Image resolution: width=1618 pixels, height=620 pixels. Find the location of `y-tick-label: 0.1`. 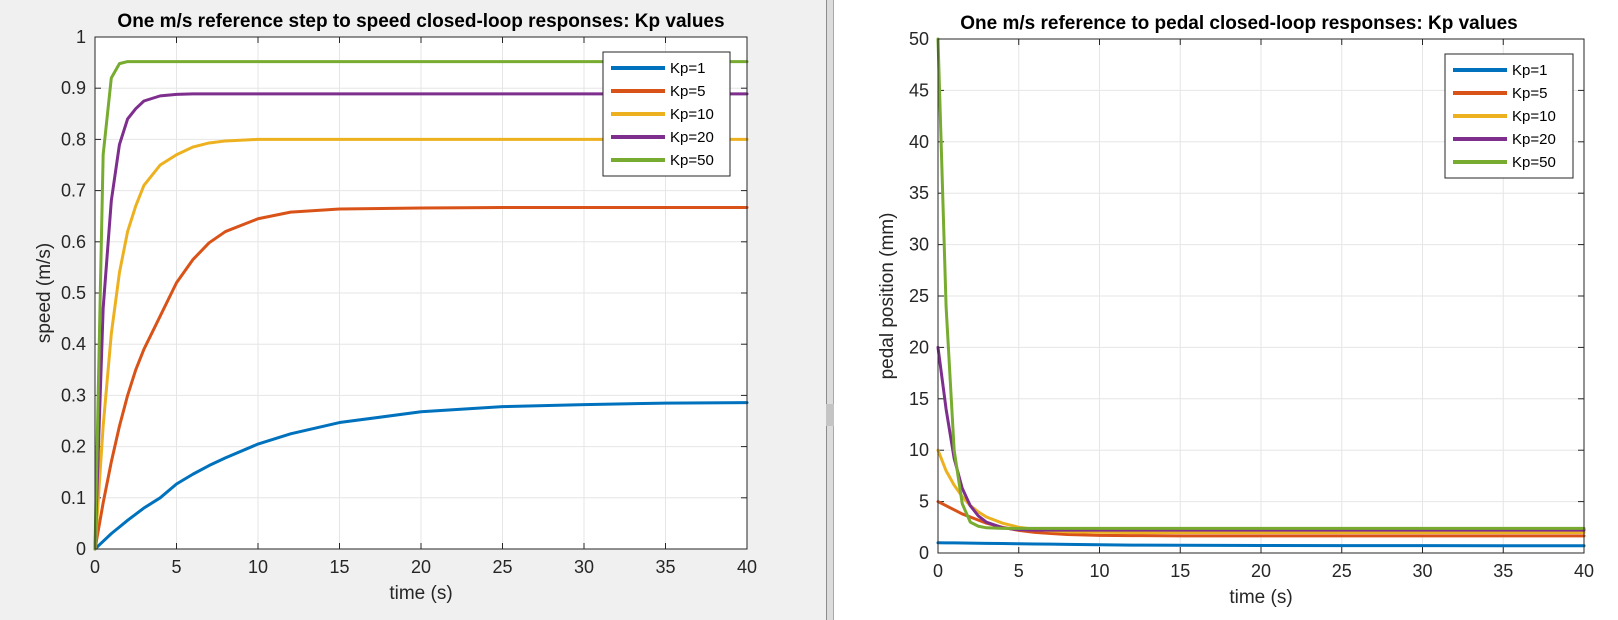

y-tick-label: 0.1 is located at coordinates (73, 498).